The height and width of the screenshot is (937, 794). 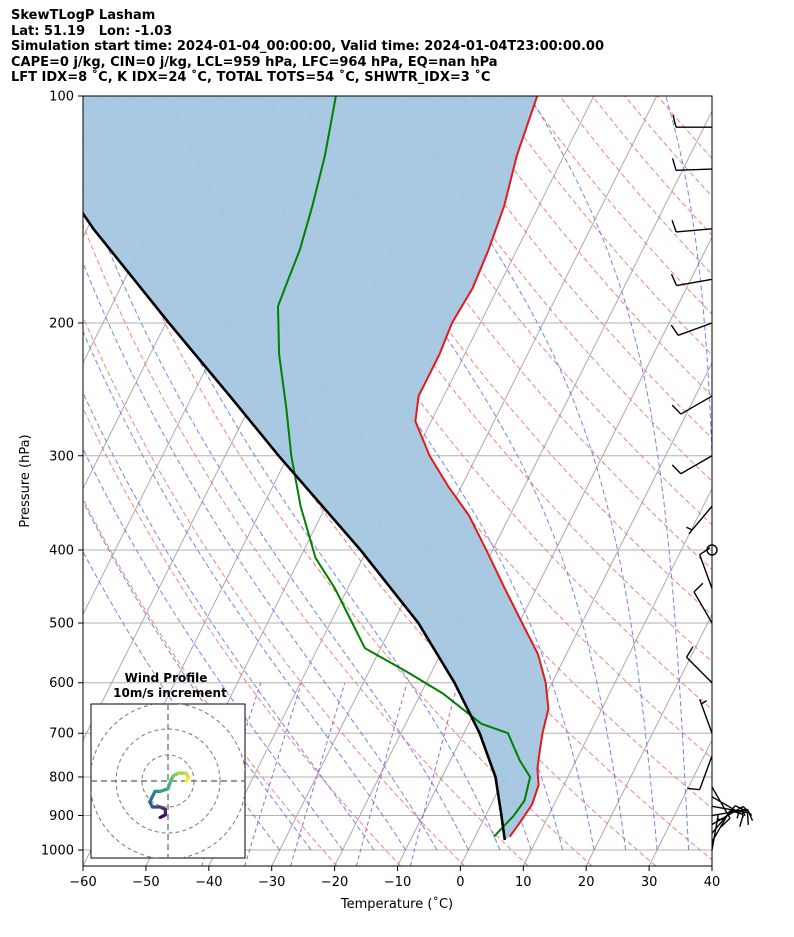 What do you see at coordinates (460, 882) in the screenshot?
I see `x-tick-label: 0` at bounding box center [460, 882].